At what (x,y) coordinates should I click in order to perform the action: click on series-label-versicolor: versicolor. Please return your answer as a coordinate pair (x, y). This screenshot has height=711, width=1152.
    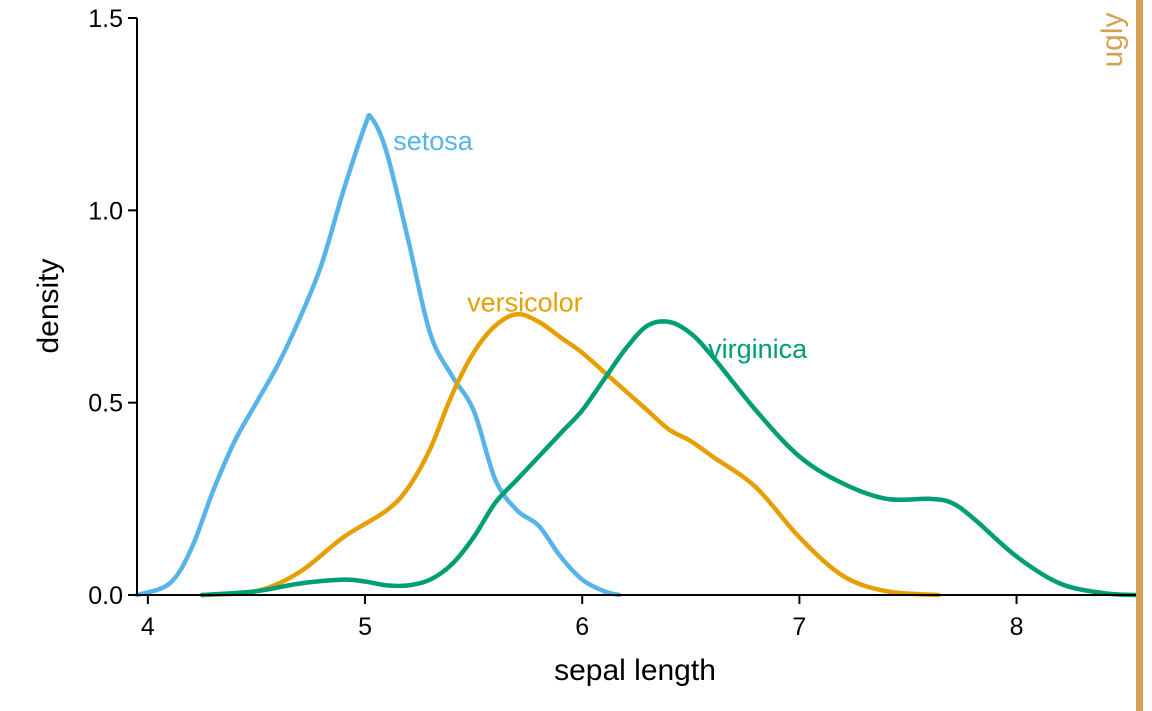
    Looking at the image, I should click on (525, 303).